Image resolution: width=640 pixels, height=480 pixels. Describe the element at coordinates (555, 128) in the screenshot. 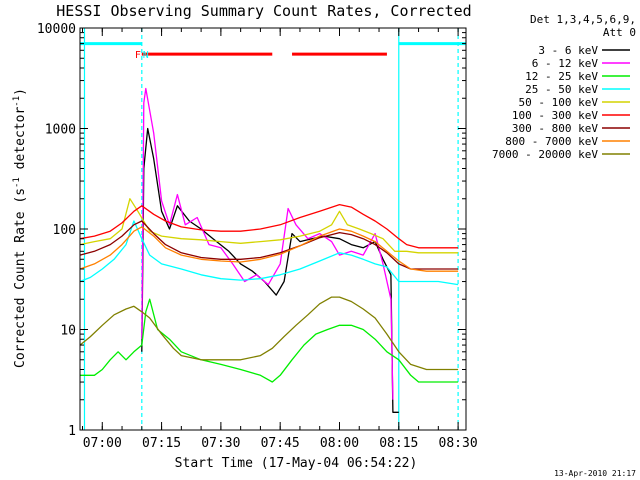

I see `legend-entry-label: 300 - 800 keV` at that location.